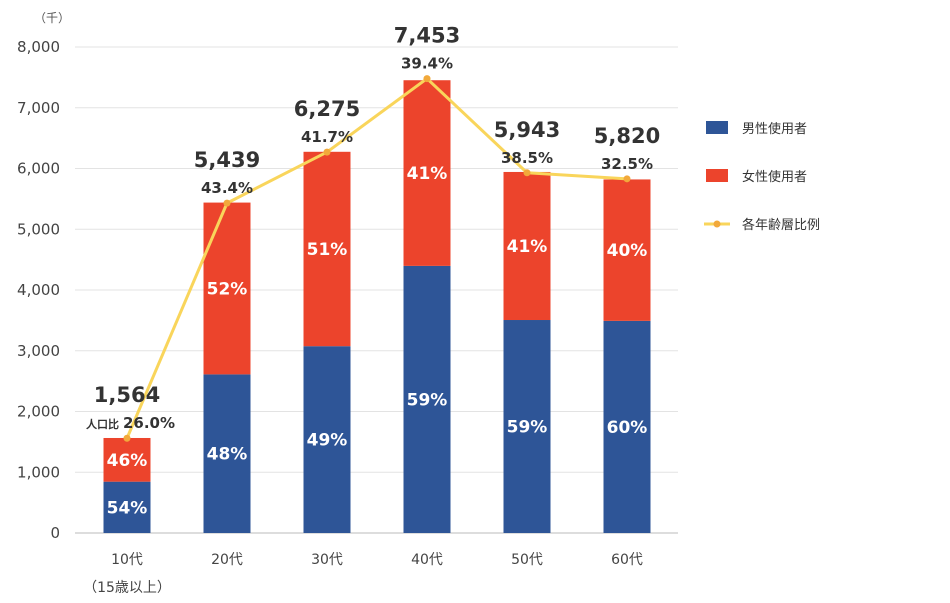  What do you see at coordinates (227, 560) in the screenshot?
I see `x-category-label: 20代` at bounding box center [227, 560].